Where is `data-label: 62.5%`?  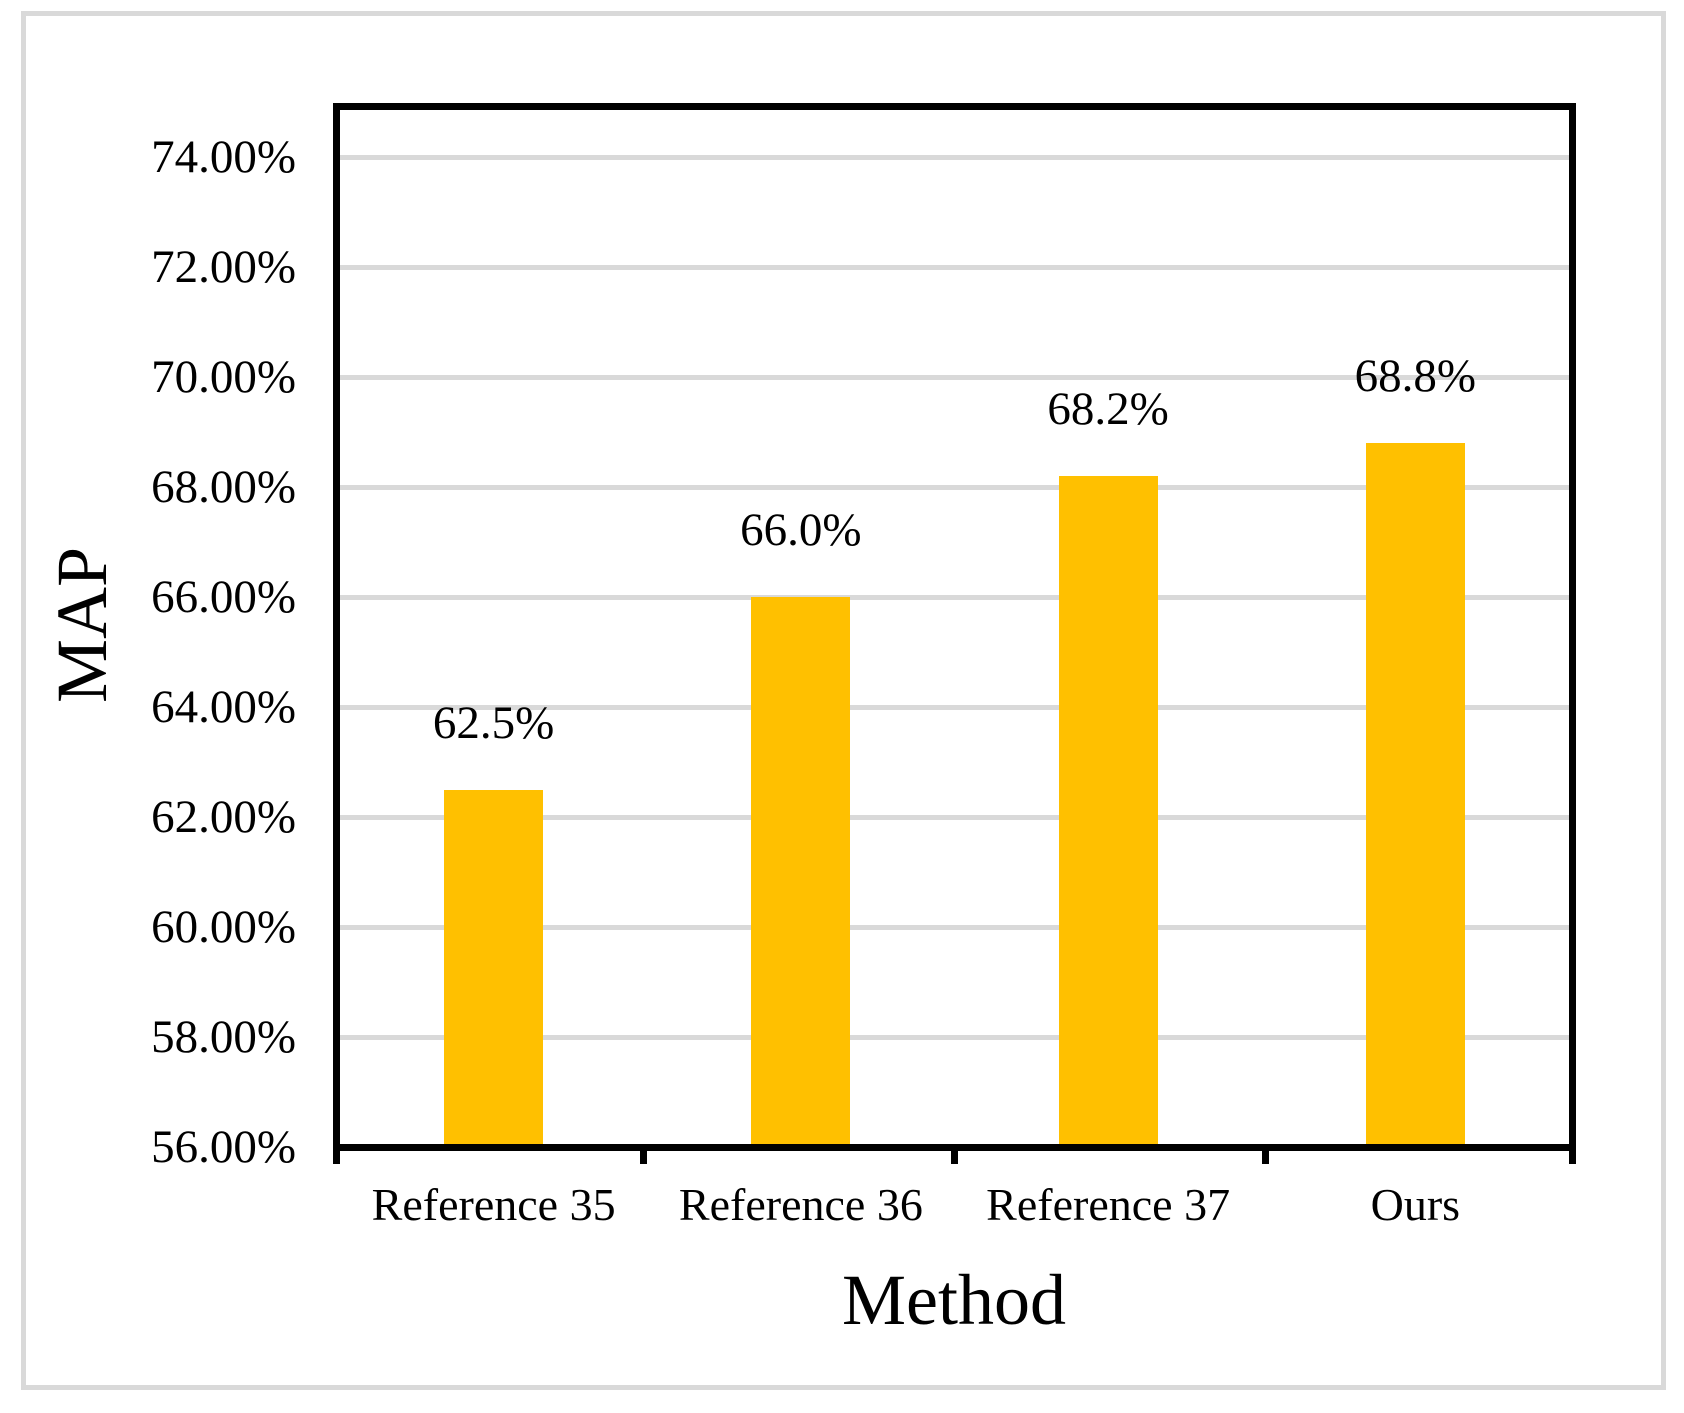
data-label: 62.5% is located at coordinates (493, 722).